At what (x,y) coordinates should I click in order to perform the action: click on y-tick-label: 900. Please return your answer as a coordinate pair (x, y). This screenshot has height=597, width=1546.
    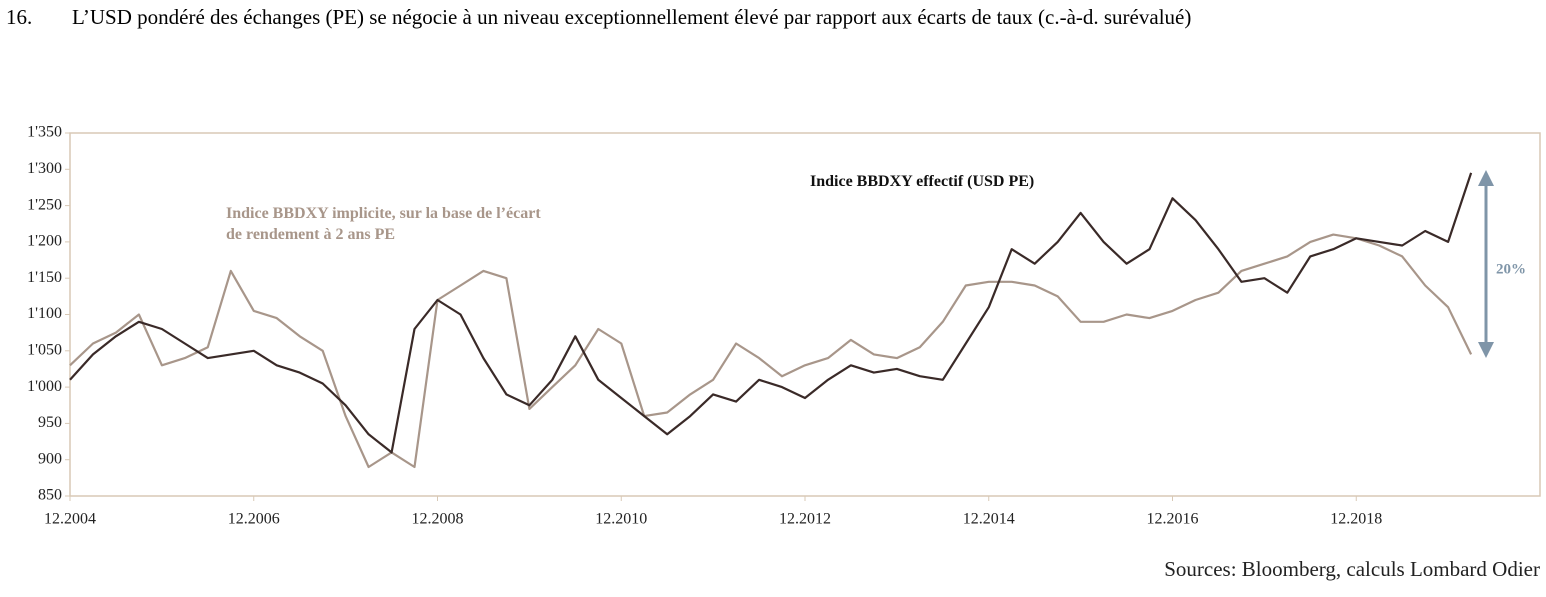
    Looking at the image, I should click on (50, 458).